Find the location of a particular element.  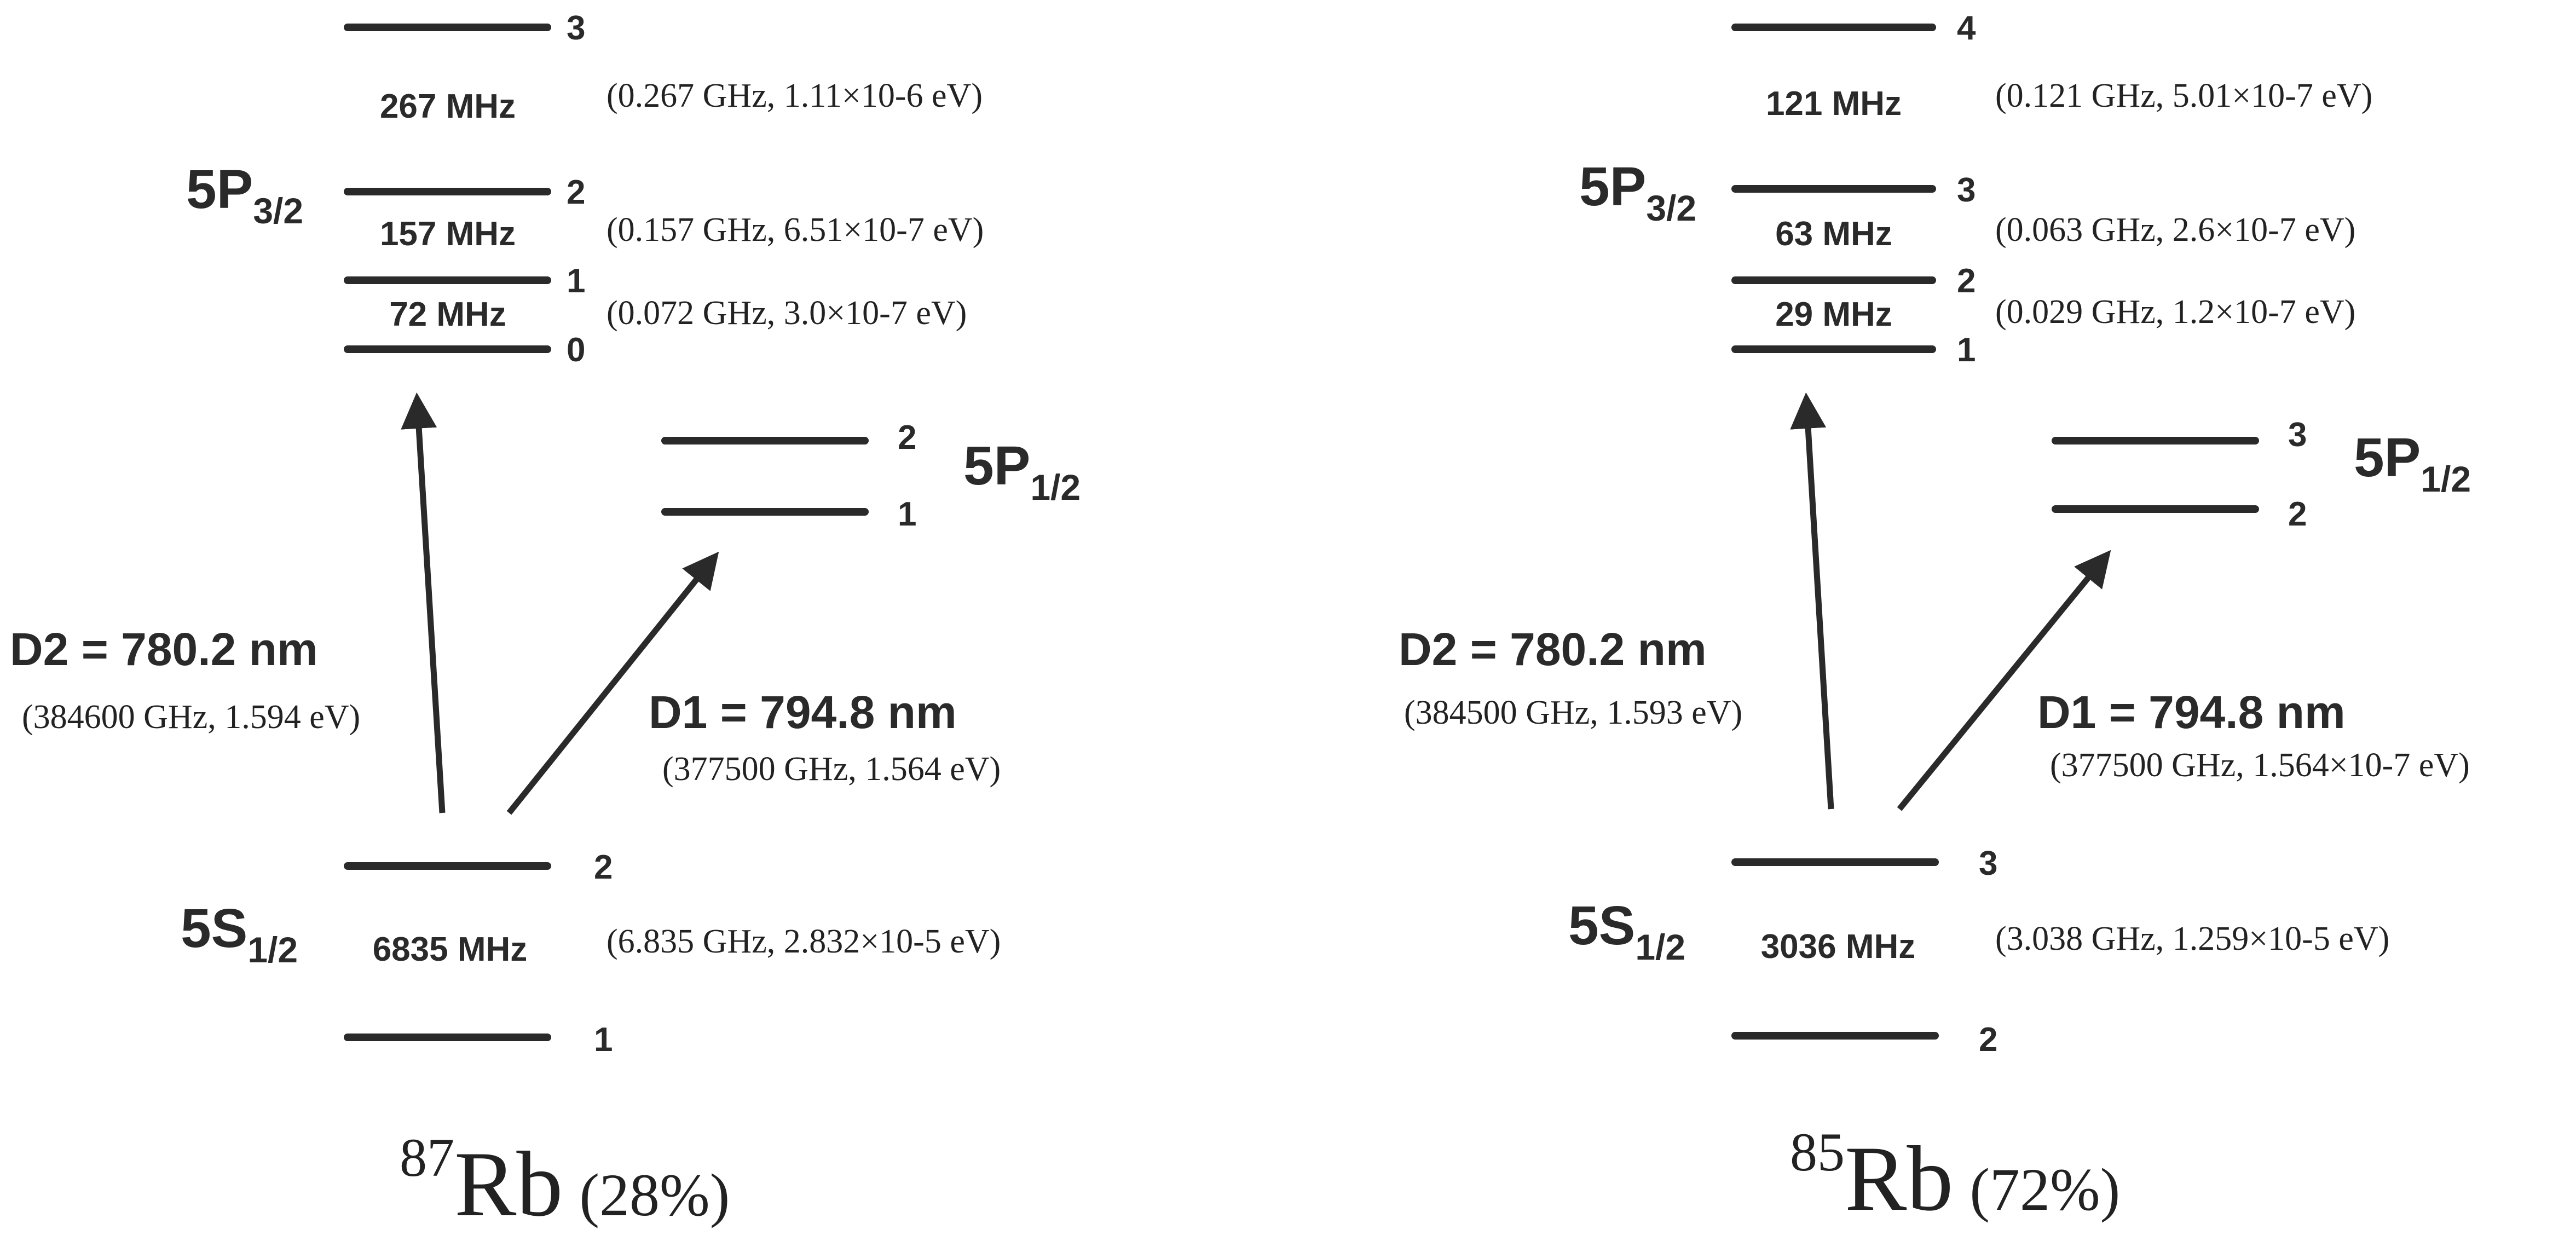

rb87-5p12-f-2: 2 is located at coordinates (907, 438).